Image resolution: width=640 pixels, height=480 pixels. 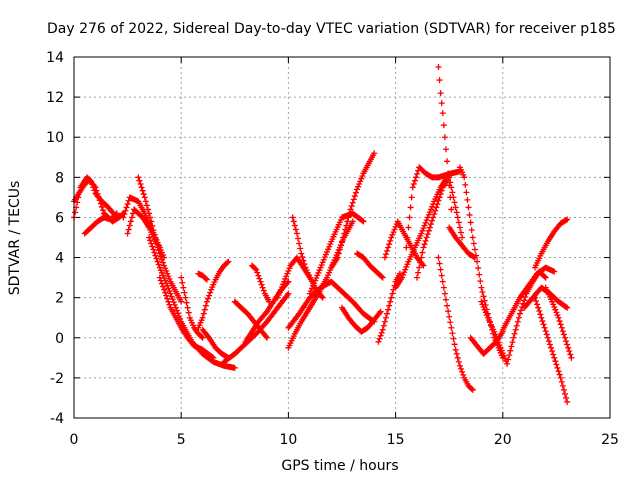 What do you see at coordinates (181, 440) in the screenshot?
I see `x-tick-label: 5` at bounding box center [181, 440].